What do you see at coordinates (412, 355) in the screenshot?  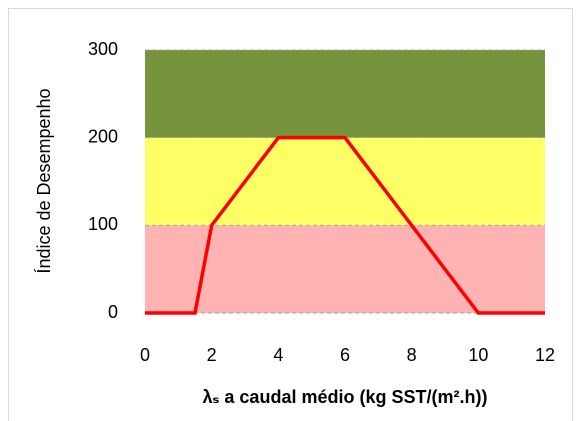 I see `x-tick-label: 8` at bounding box center [412, 355].